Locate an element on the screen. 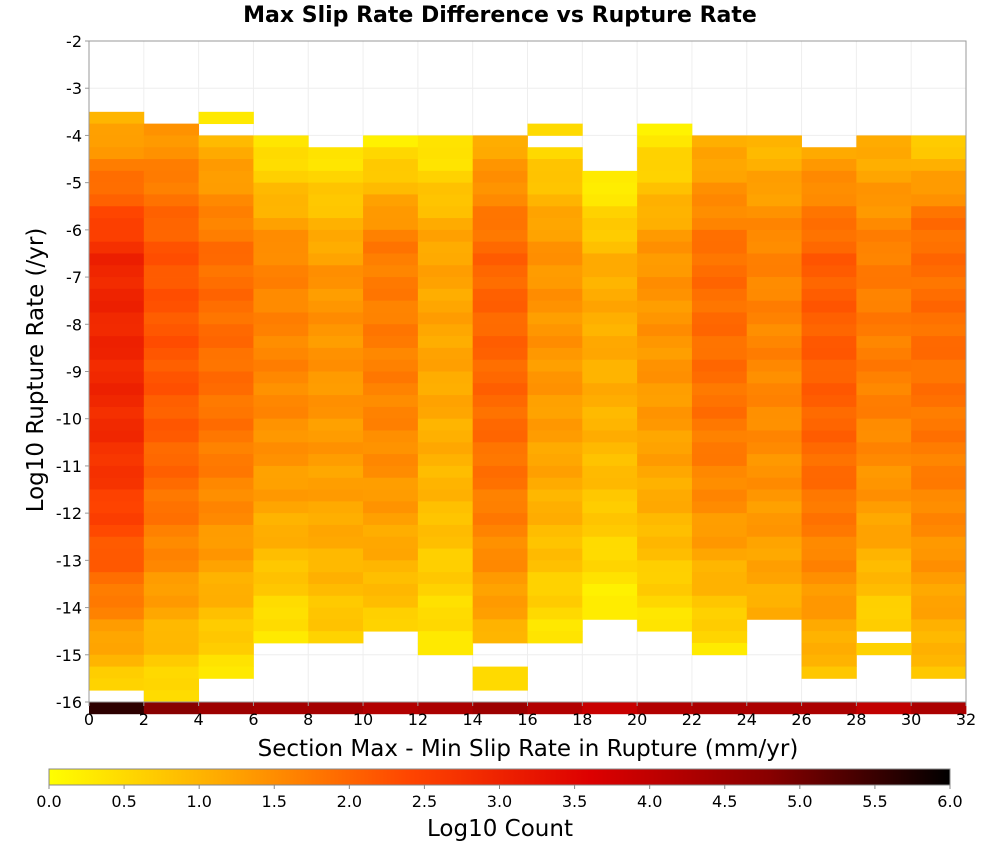 This screenshot has width=1000, height=850. colorbar-label: Log10 Count is located at coordinates (500, 829).